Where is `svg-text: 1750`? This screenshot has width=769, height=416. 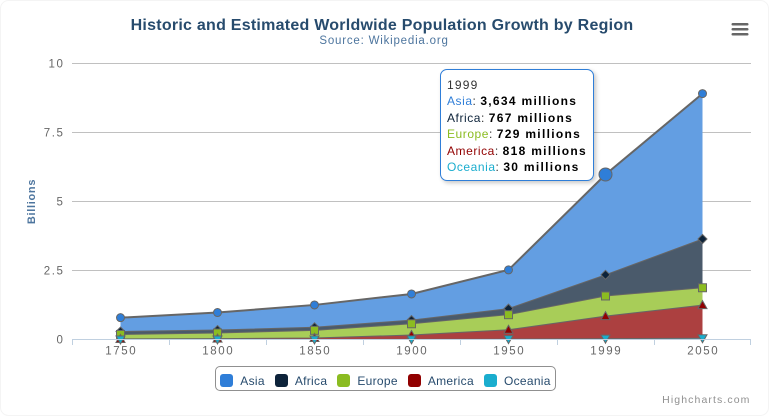
svg-text: 1750 is located at coordinates (121, 352).